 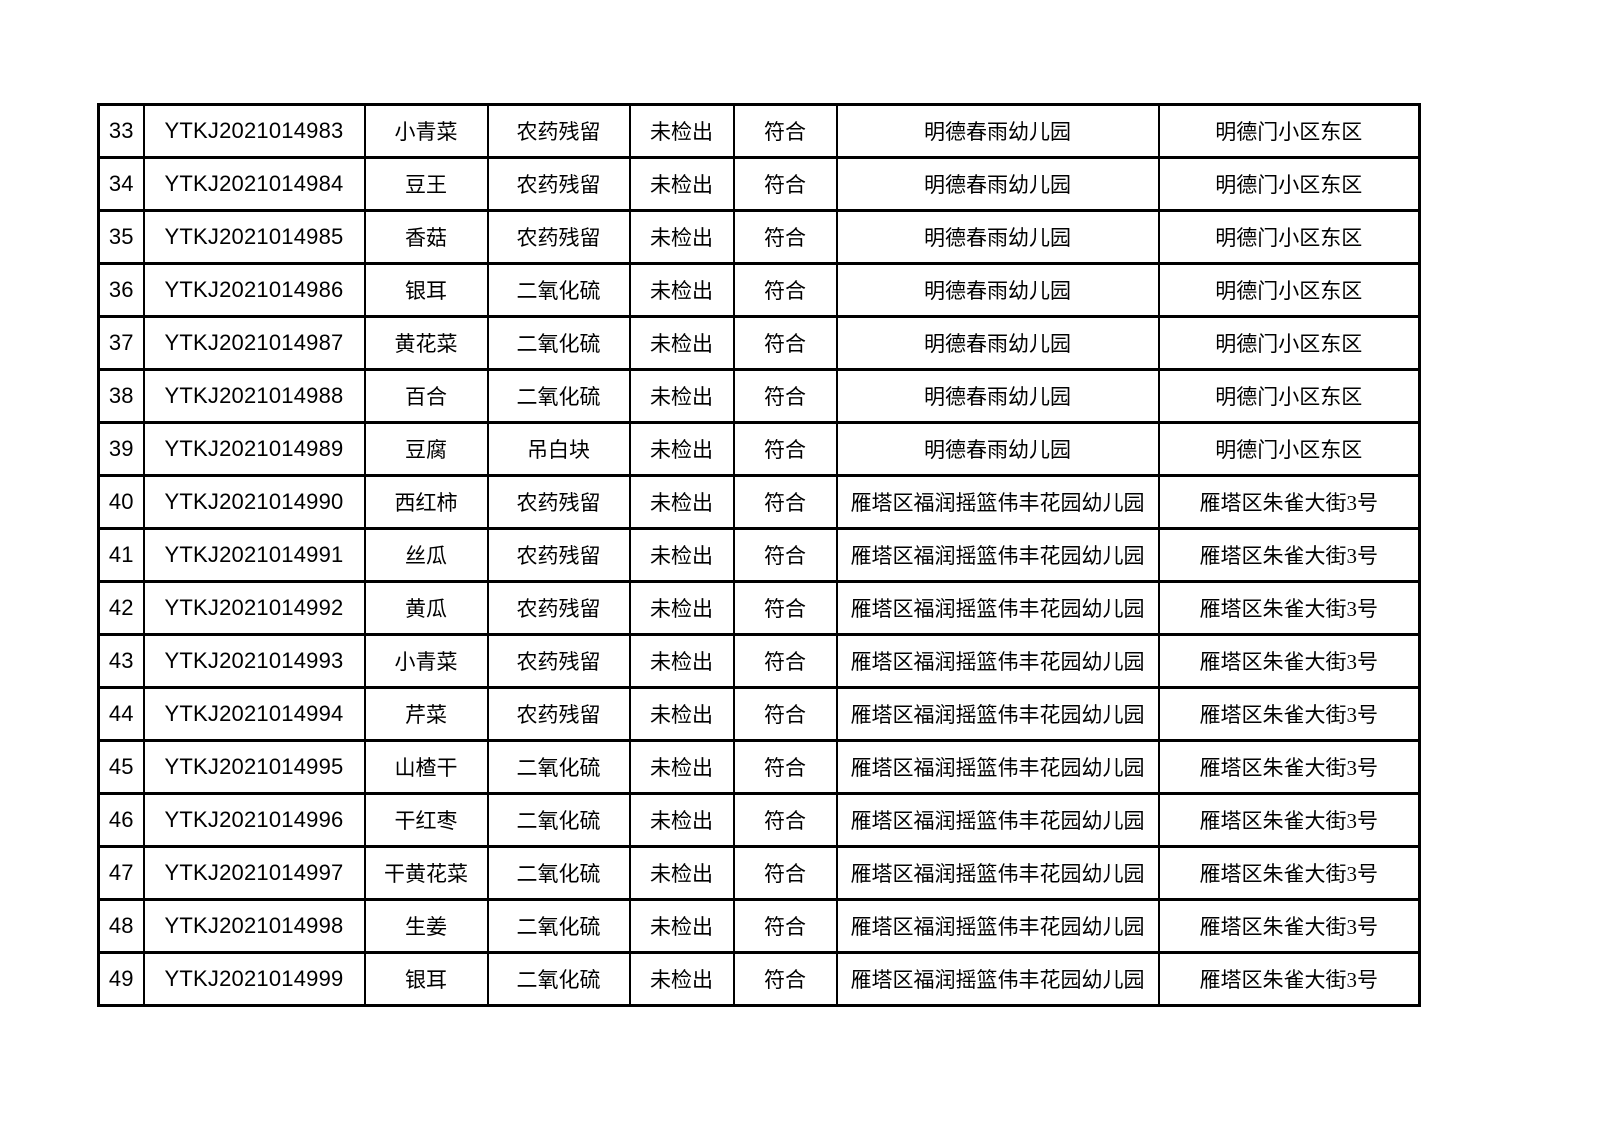 I want to click on cell-sample-name: 芹菜, so click(x=425, y=713).